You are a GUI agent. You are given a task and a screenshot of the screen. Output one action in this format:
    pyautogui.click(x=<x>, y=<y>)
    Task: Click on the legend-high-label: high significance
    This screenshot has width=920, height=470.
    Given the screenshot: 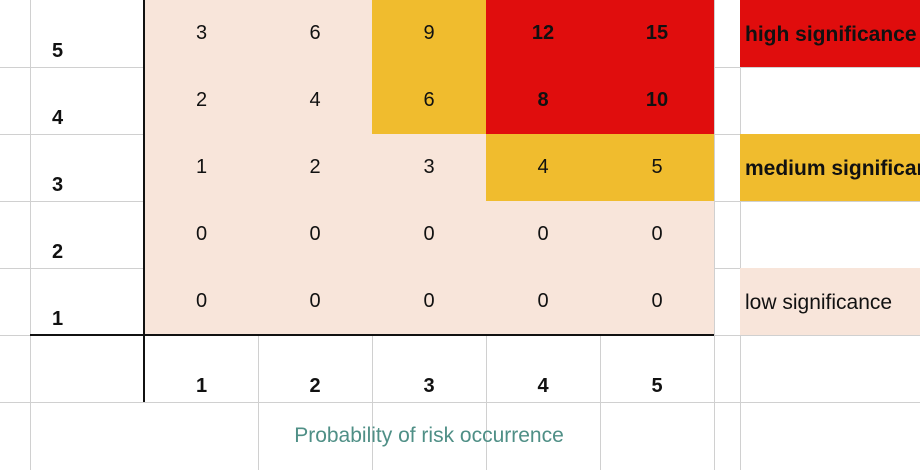 What is the action you would take?
    pyautogui.click(x=831, y=34)
    